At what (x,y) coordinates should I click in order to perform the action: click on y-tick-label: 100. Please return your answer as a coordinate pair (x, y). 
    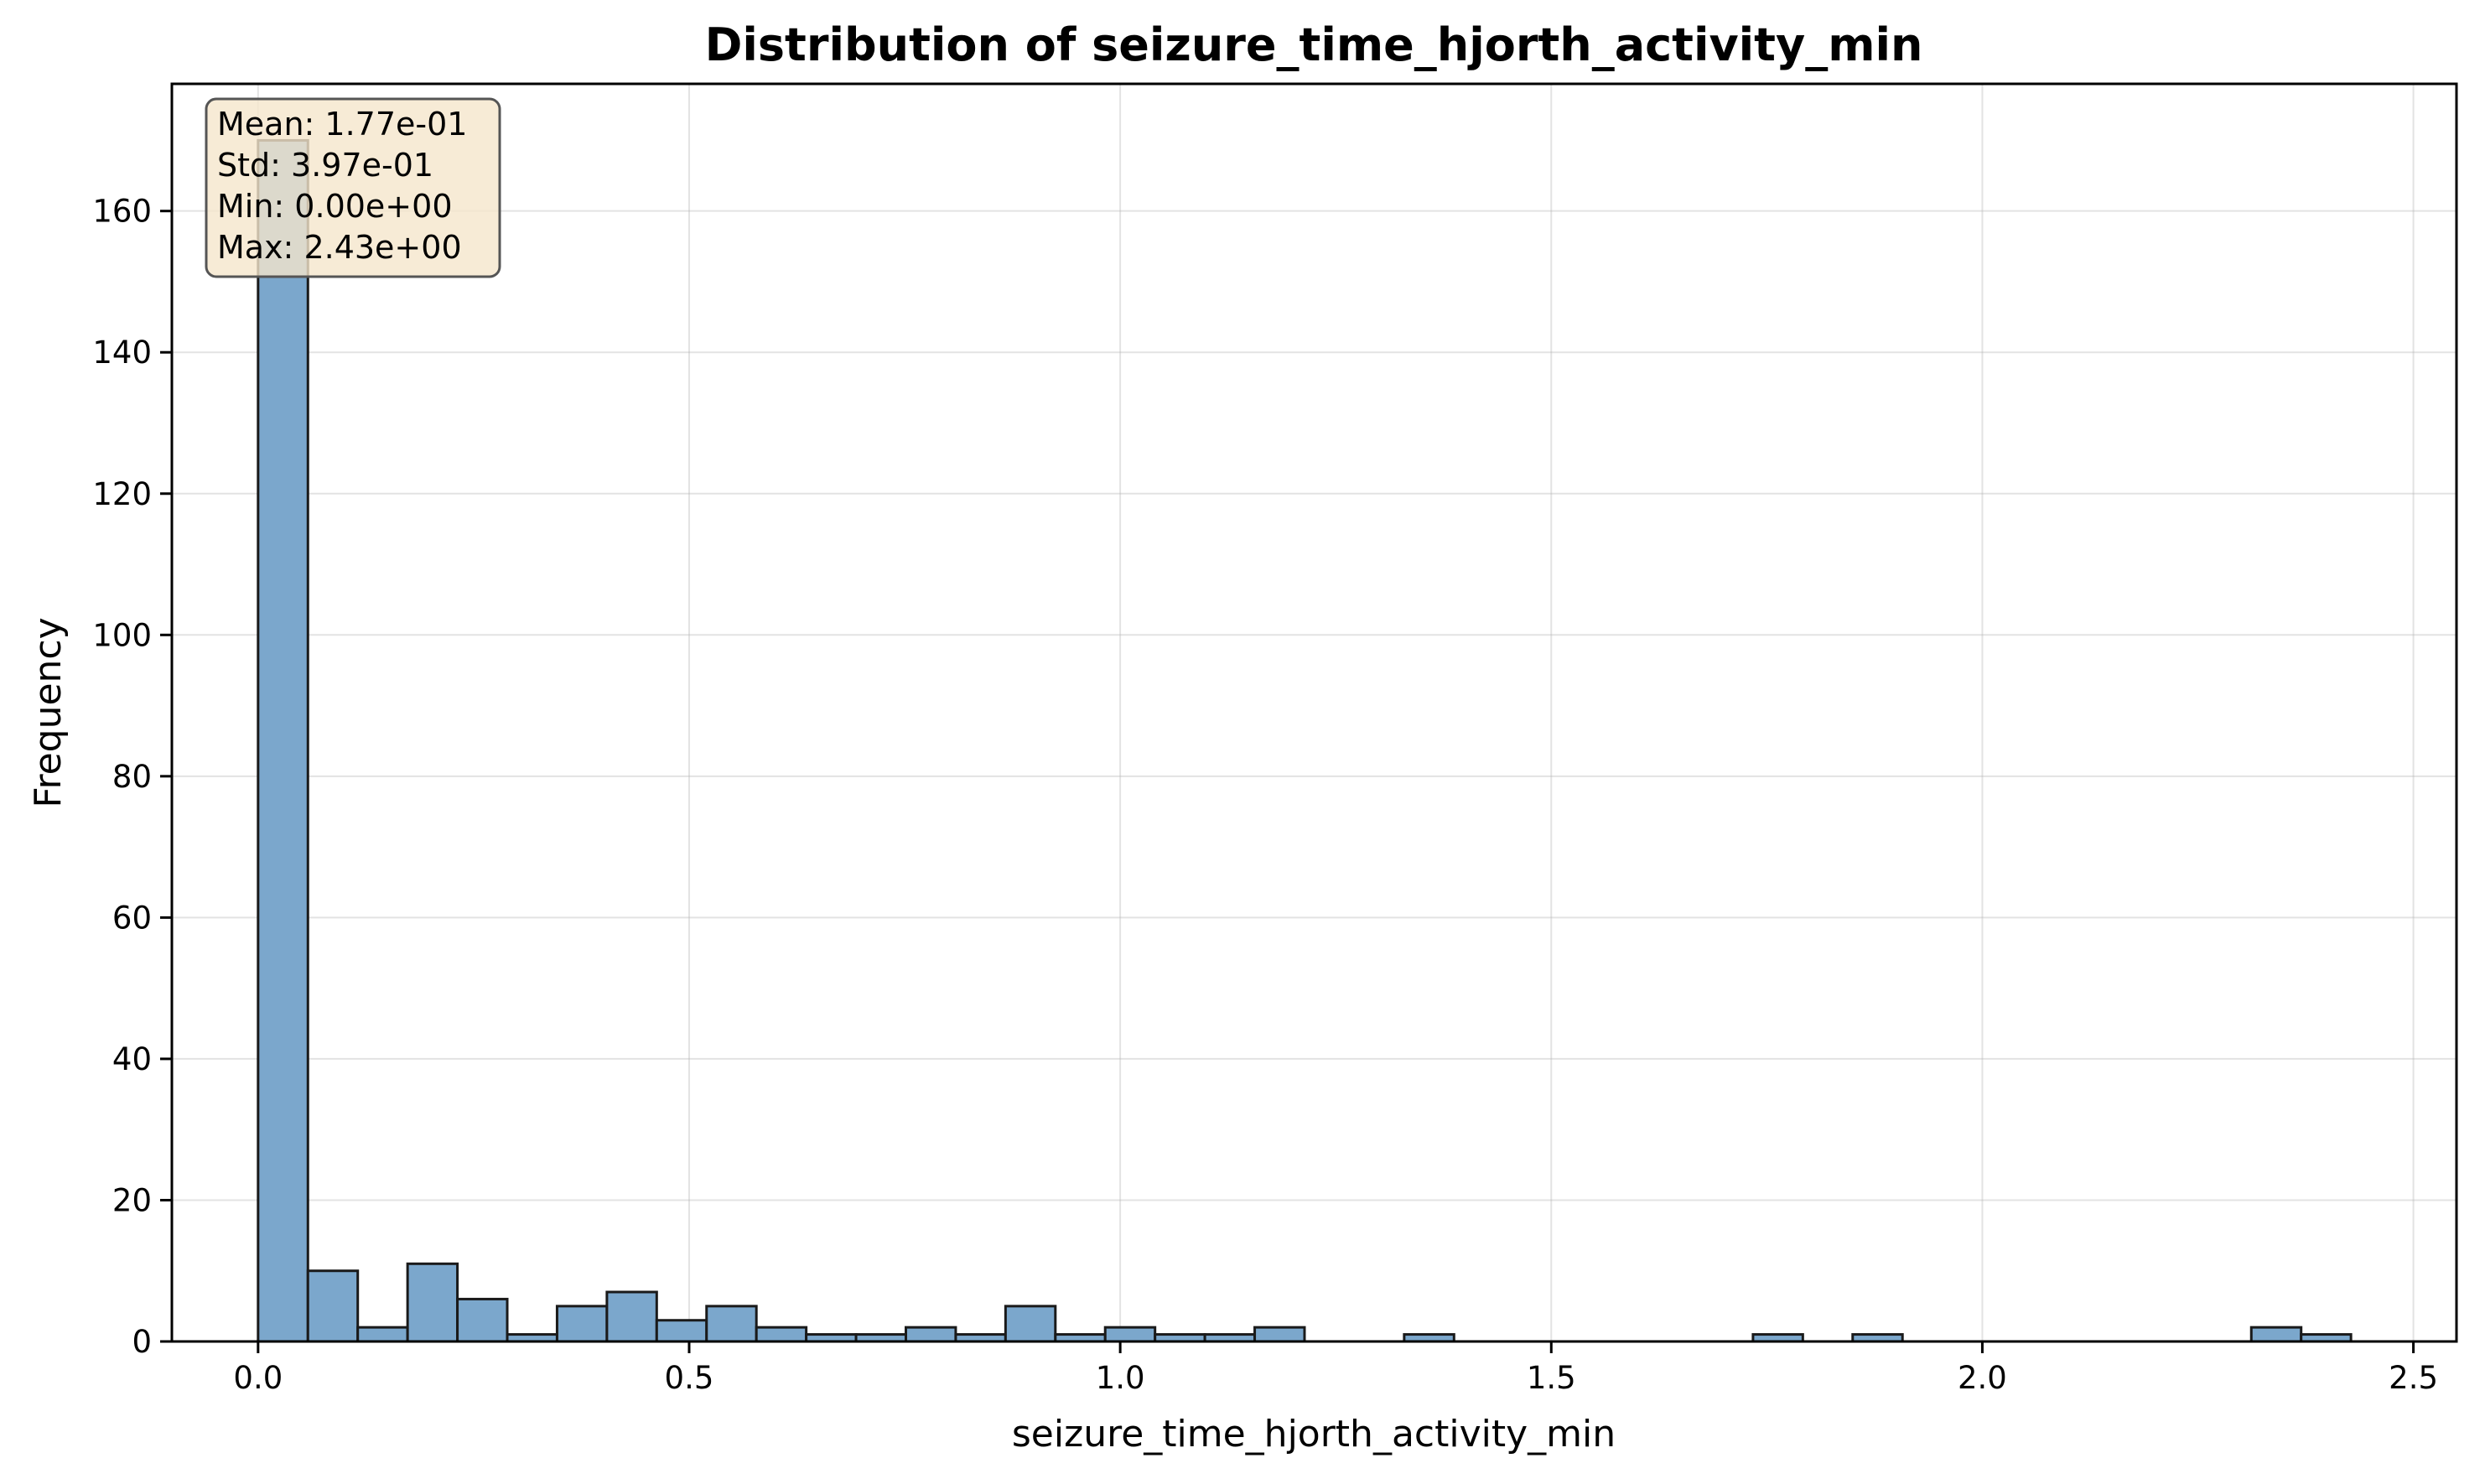
    Looking at the image, I should click on (122, 635).